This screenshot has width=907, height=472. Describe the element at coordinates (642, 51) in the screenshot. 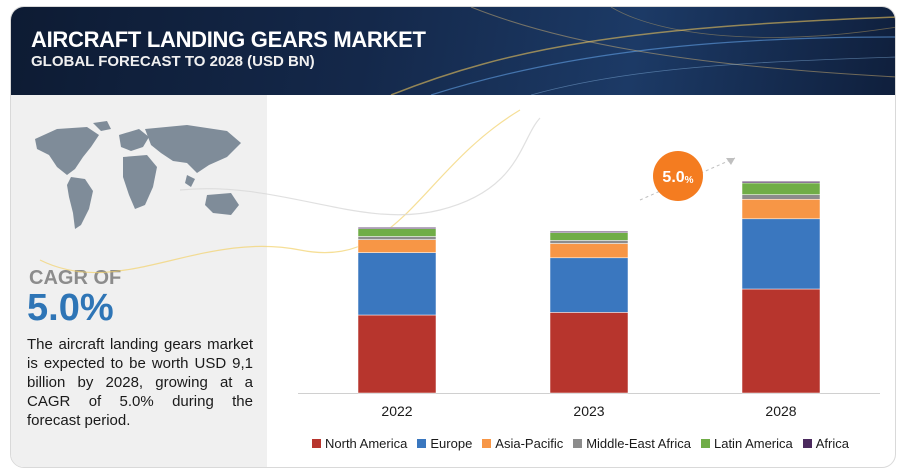

I see `banner-light-trails` at that location.